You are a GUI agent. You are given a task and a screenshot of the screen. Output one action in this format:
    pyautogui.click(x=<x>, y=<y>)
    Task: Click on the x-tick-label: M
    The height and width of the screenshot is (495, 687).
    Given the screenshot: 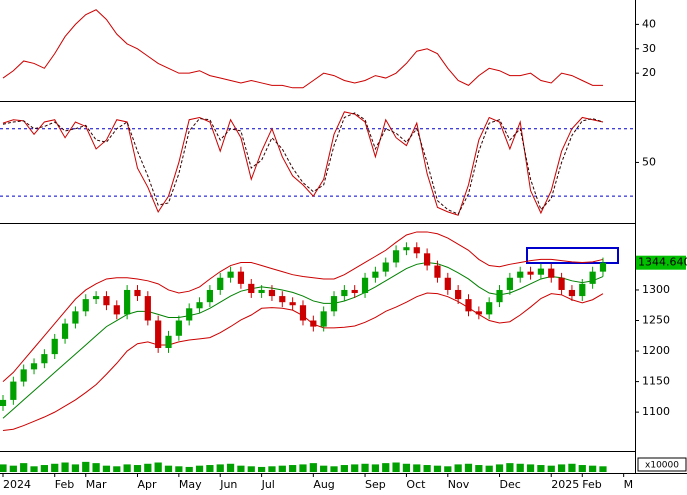 What is the action you would take?
    pyautogui.click(x=629, y=484)
    